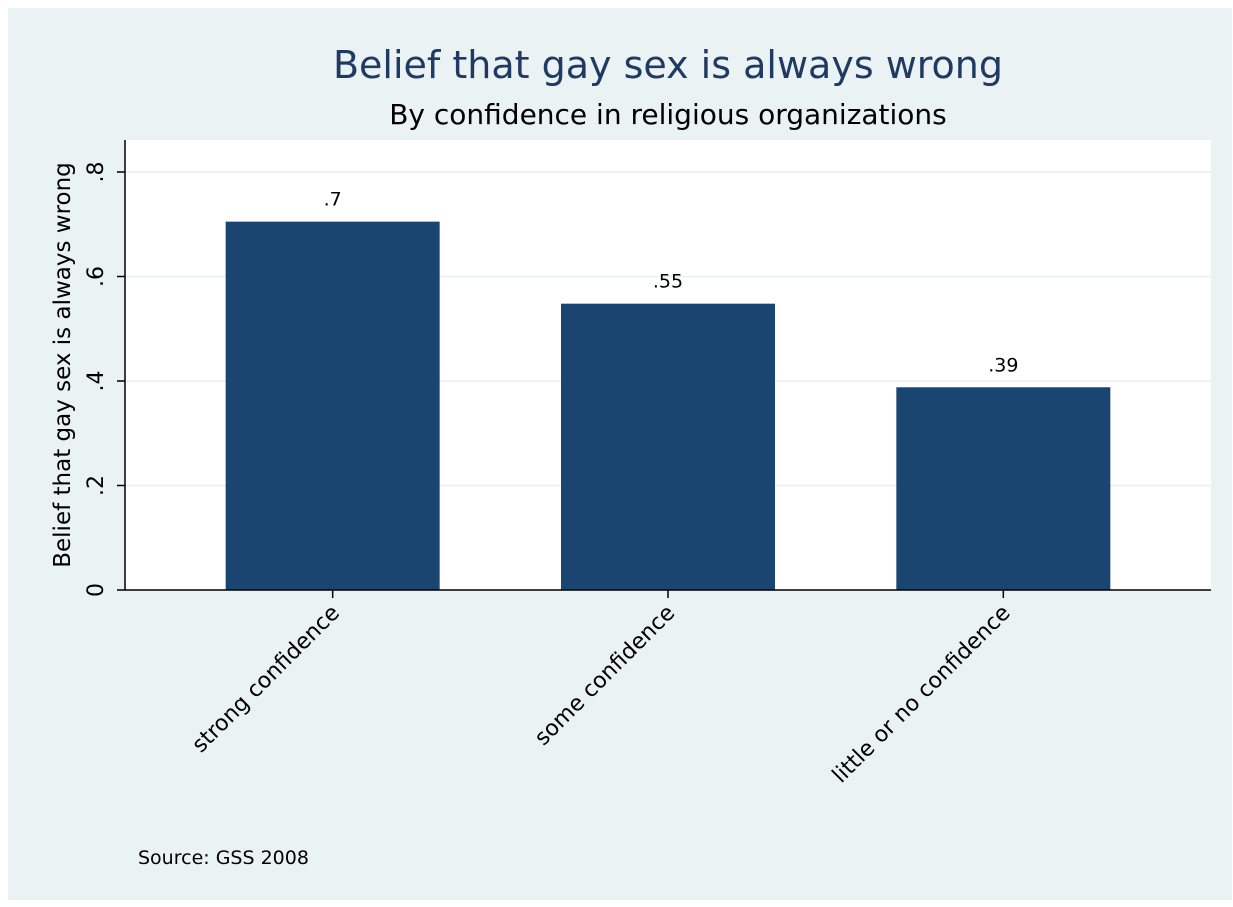  What do you see at coordinates (96, 172) in the screenshot?
I see `y-tick-label: .8` at bounding box center [96, 172].